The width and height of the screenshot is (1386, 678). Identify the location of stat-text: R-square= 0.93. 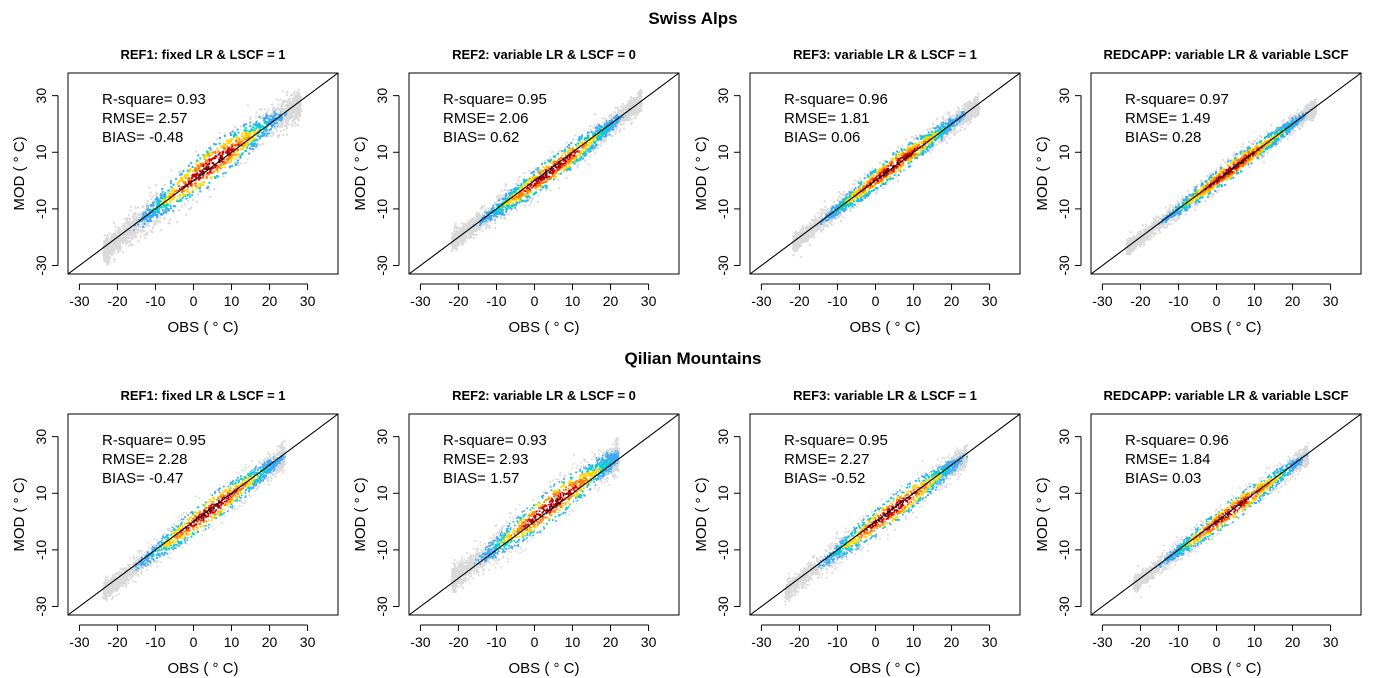
(154, 99).